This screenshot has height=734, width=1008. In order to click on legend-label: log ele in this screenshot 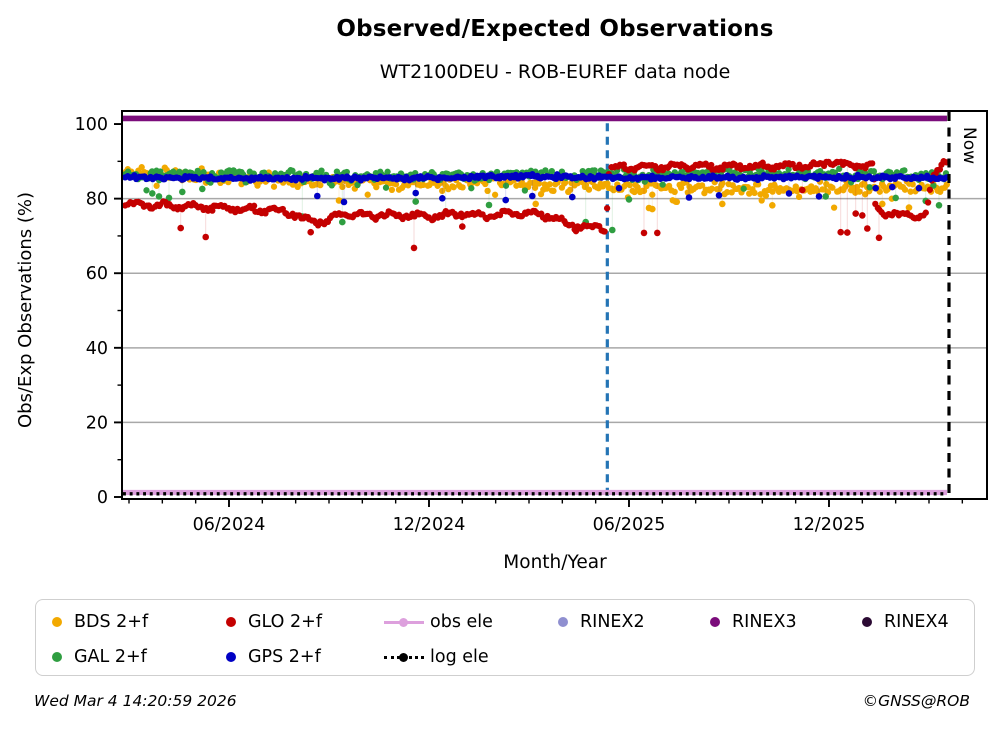, I will do `click(459, 657)`.